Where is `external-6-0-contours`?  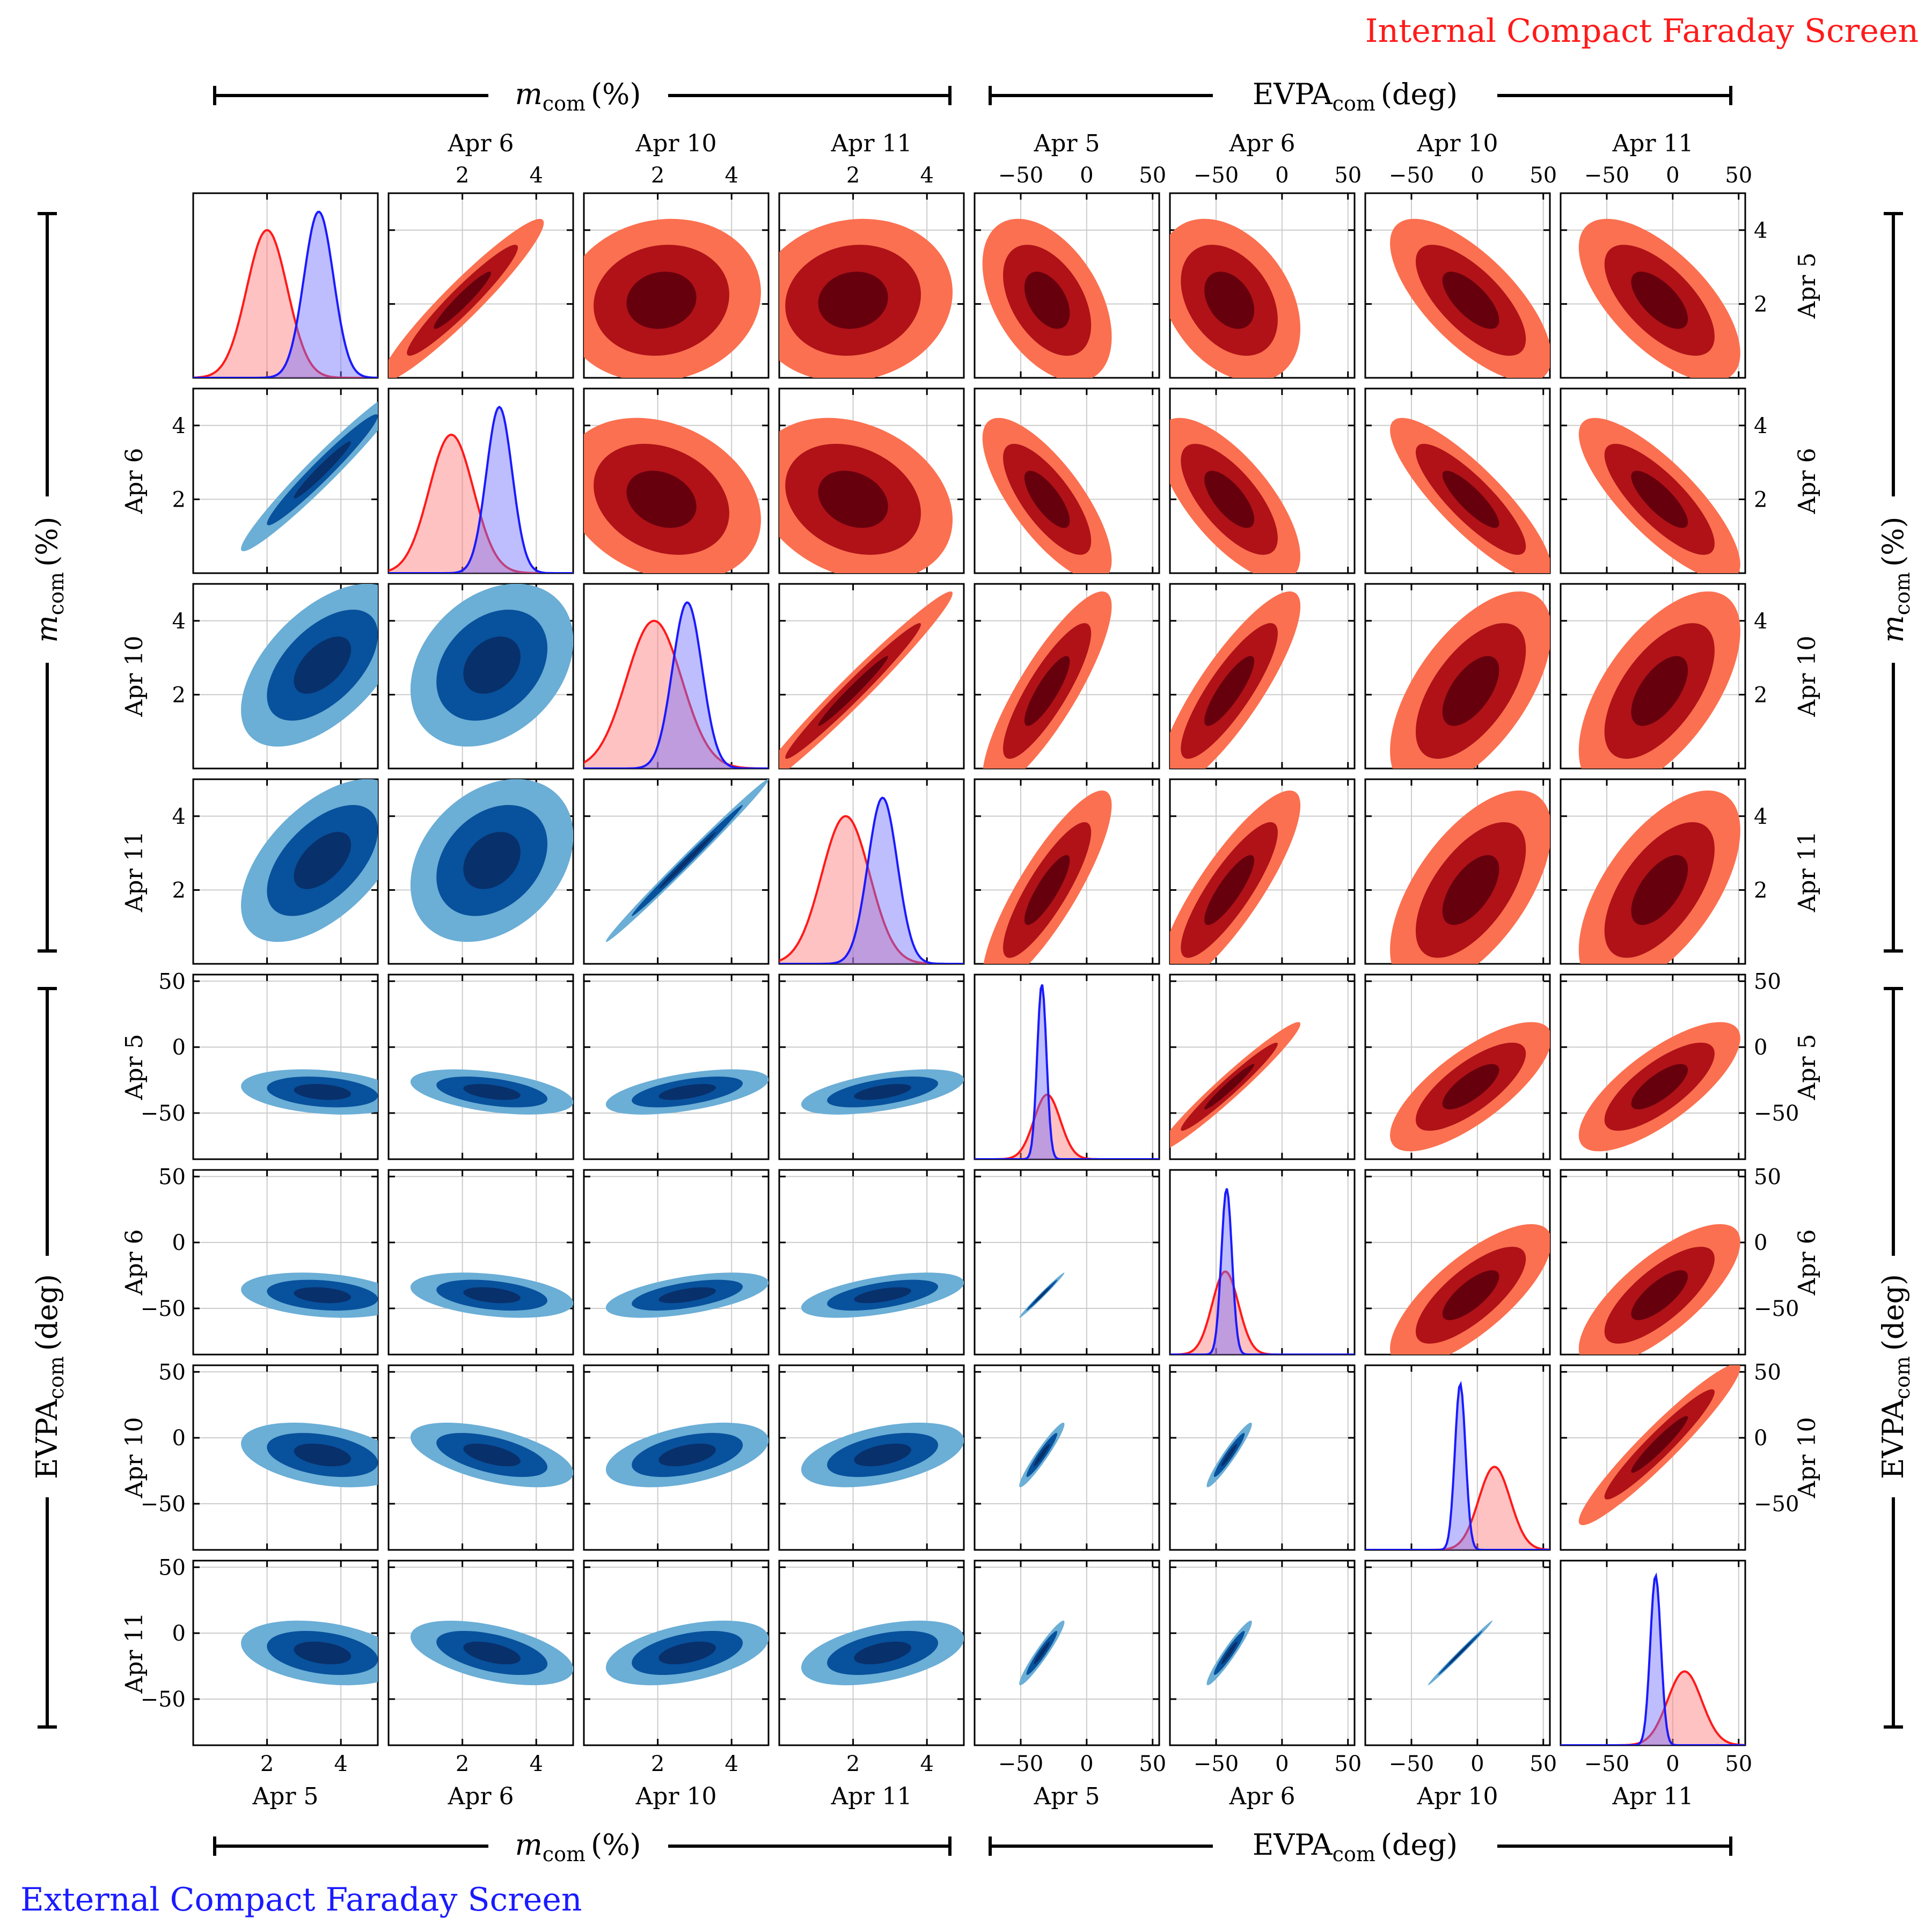 external-6-0-contours is located at coordinates (309, 1455).